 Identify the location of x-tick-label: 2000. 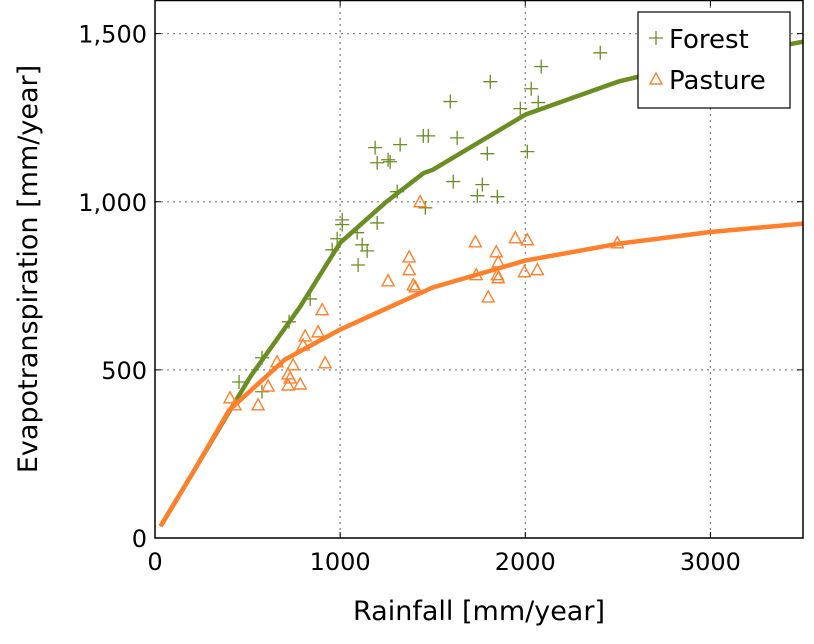
(525, 562).